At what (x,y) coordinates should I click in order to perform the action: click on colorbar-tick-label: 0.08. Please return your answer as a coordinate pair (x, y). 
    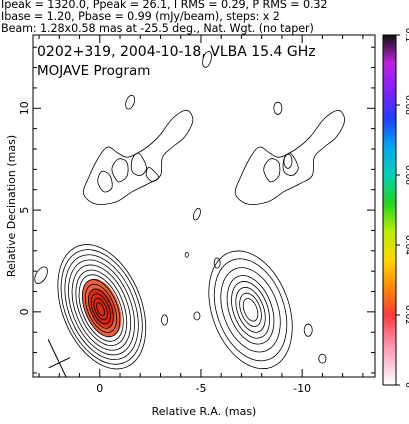
    Looking at the image, I should click on (406, 105).